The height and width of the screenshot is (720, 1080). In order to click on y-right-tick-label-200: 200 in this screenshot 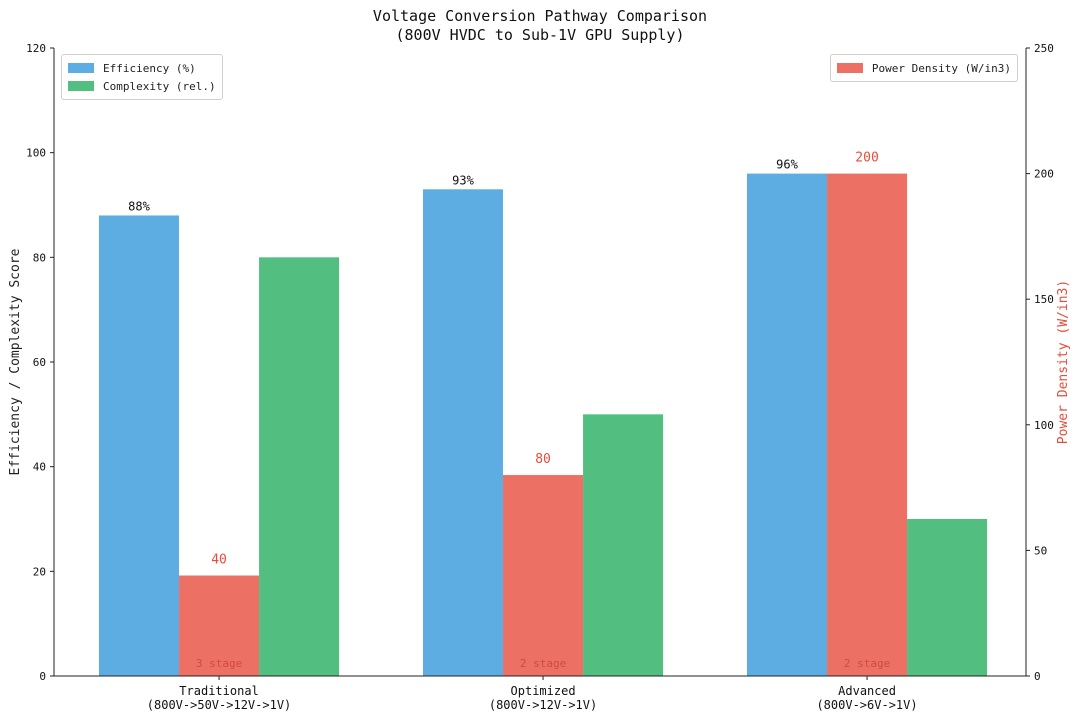, I will do `click(1044, 174)`.